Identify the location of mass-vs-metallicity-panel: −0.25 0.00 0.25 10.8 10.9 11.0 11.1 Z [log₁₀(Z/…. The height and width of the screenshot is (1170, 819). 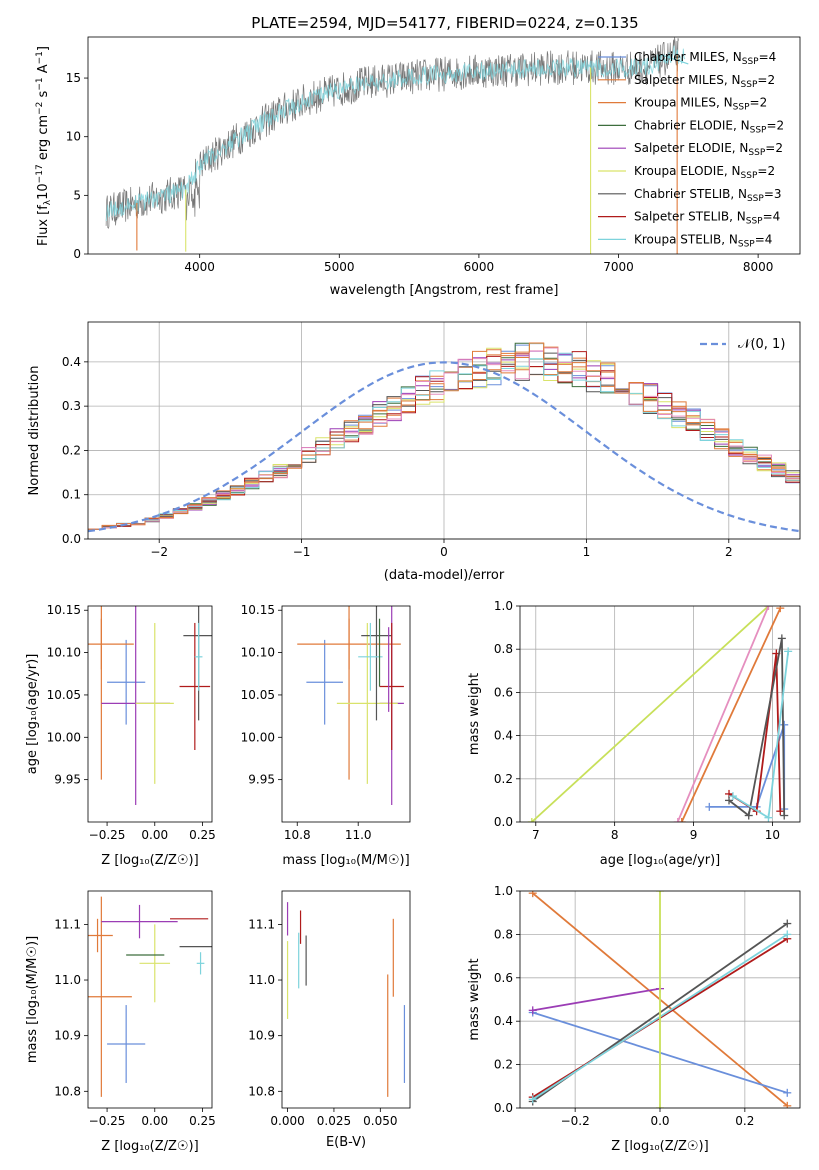
(120, 1022).